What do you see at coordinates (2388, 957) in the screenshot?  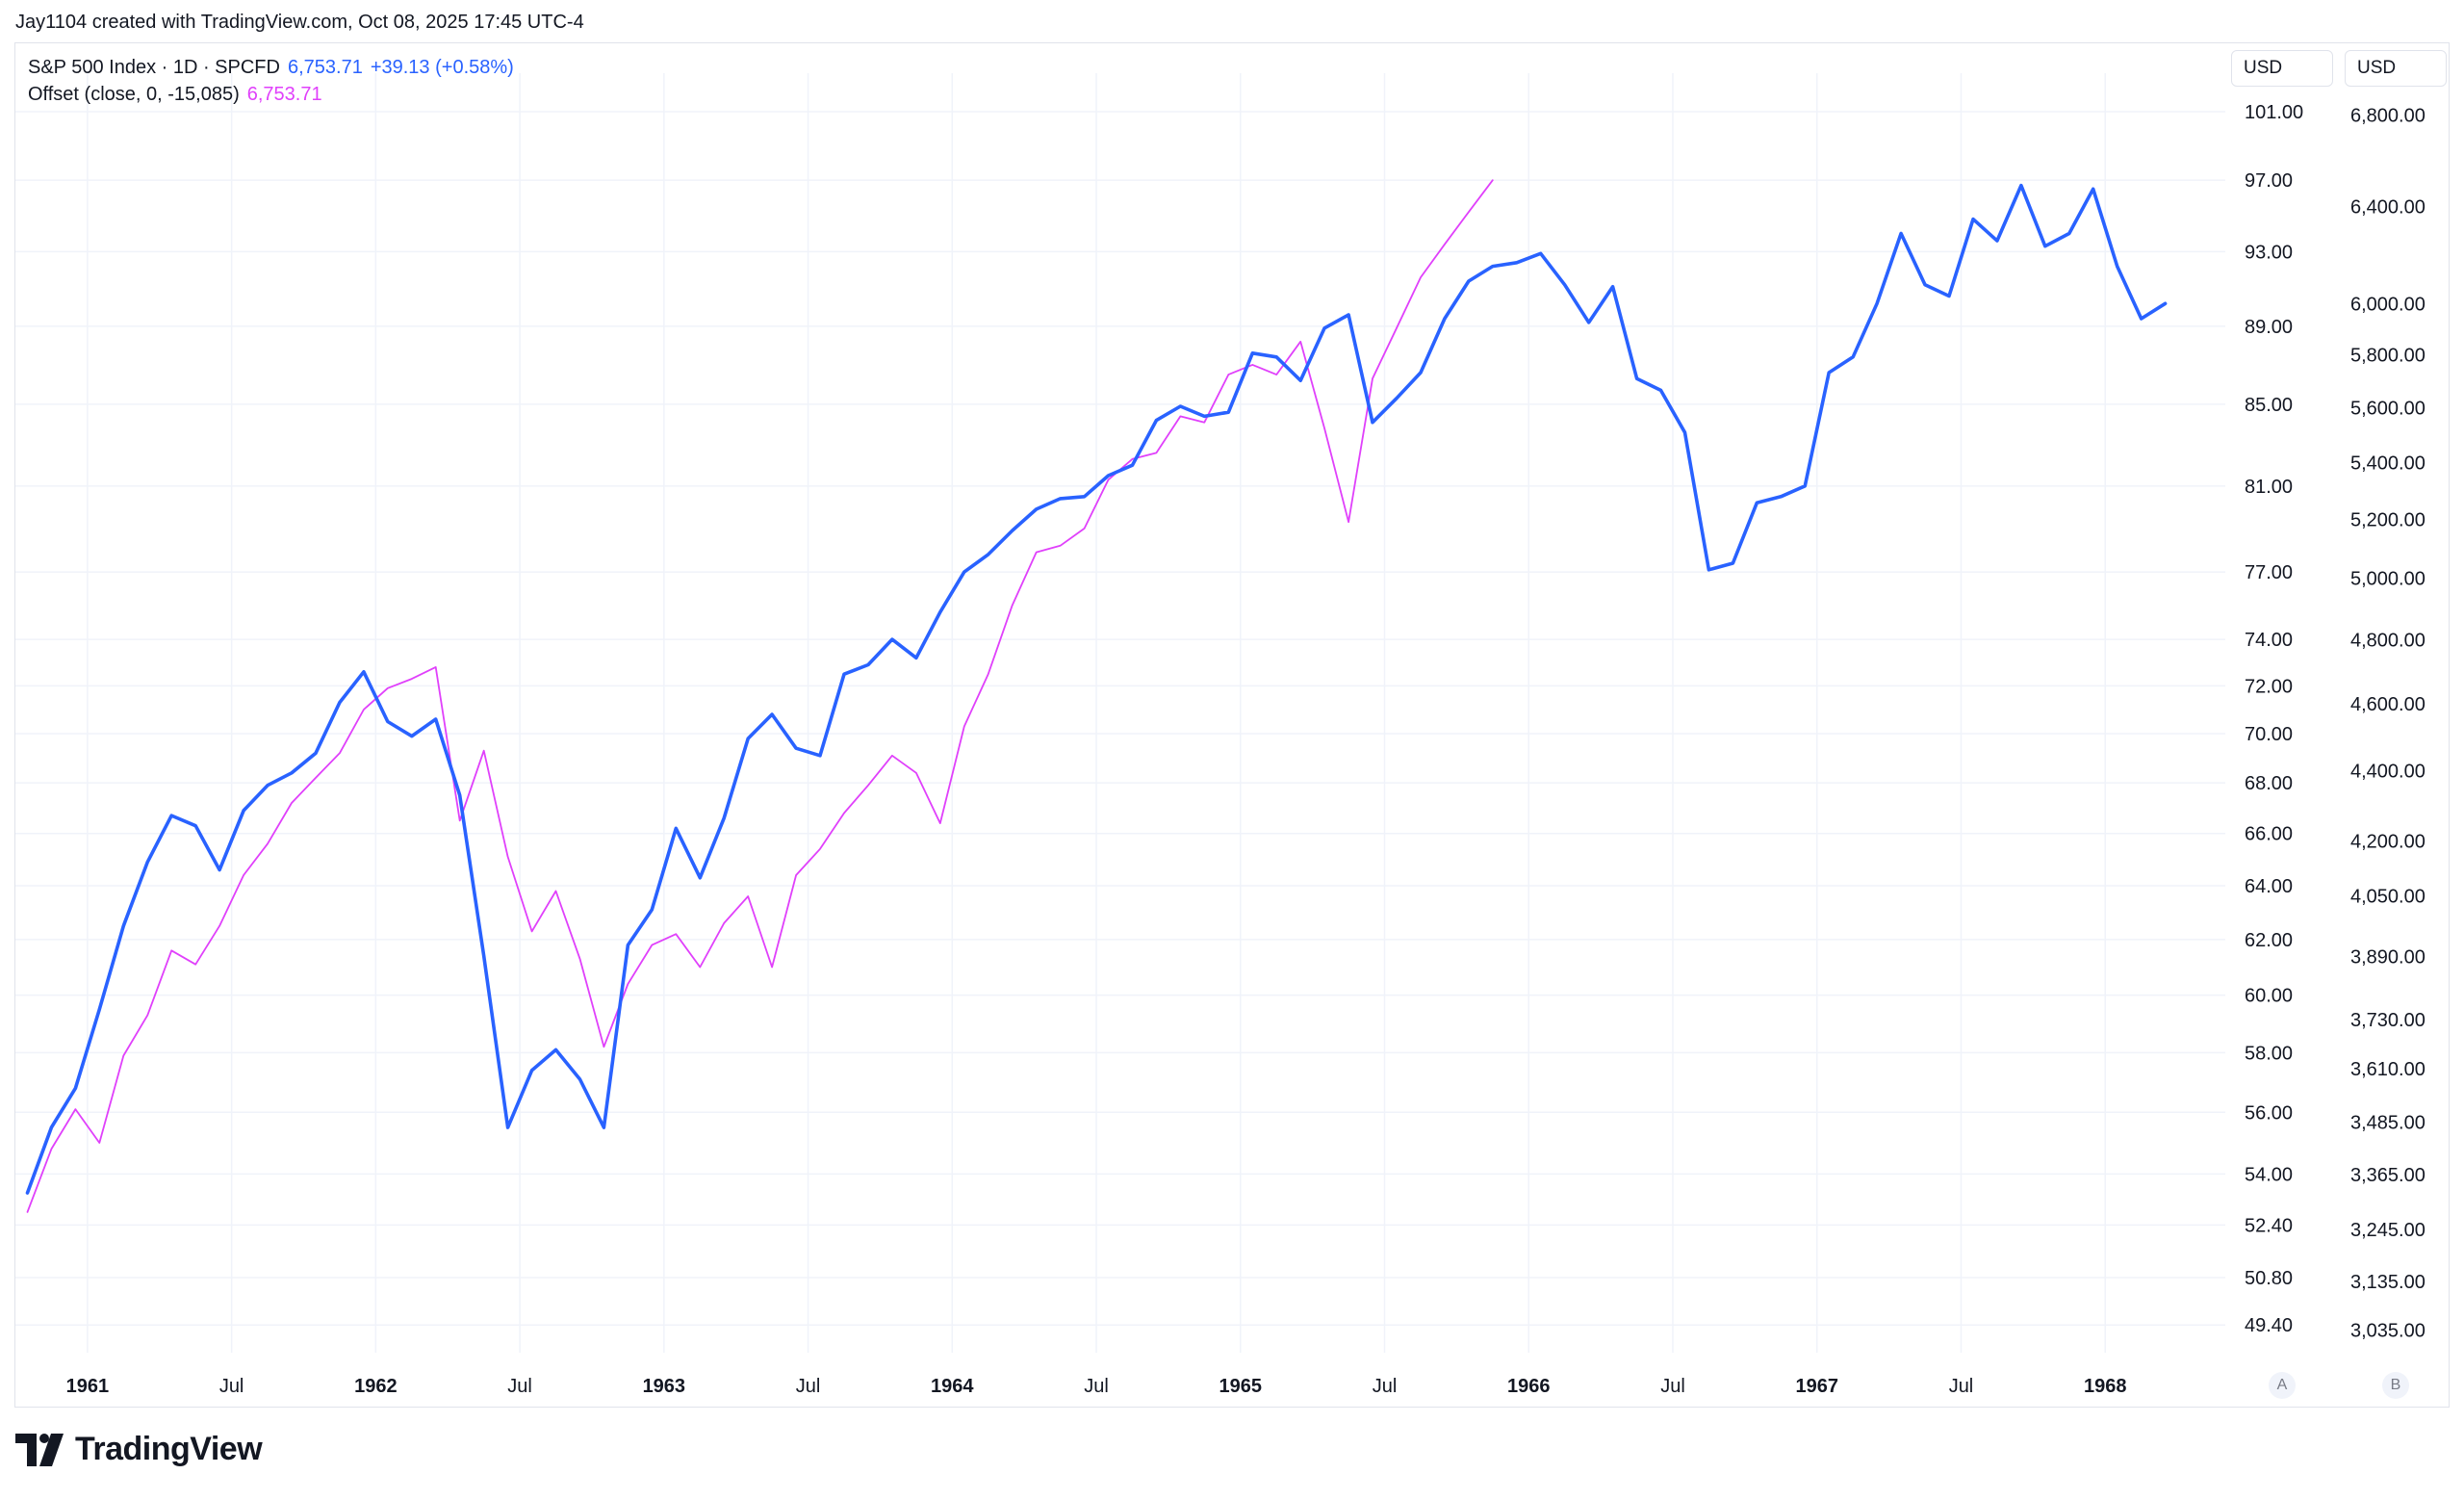 I see `right-axis-tick-label: 3,890.00` at bounding box center [2388, 957].